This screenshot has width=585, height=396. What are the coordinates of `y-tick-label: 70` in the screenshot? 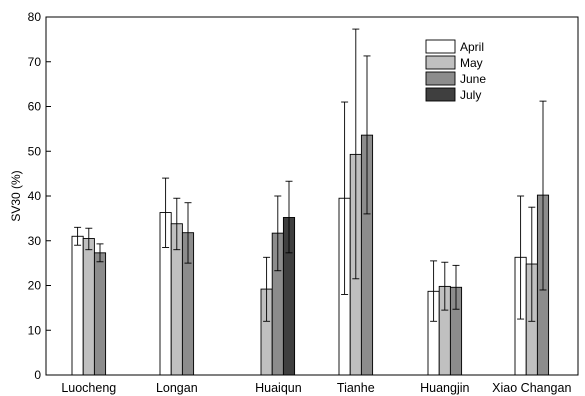 It's located at (35, 62).